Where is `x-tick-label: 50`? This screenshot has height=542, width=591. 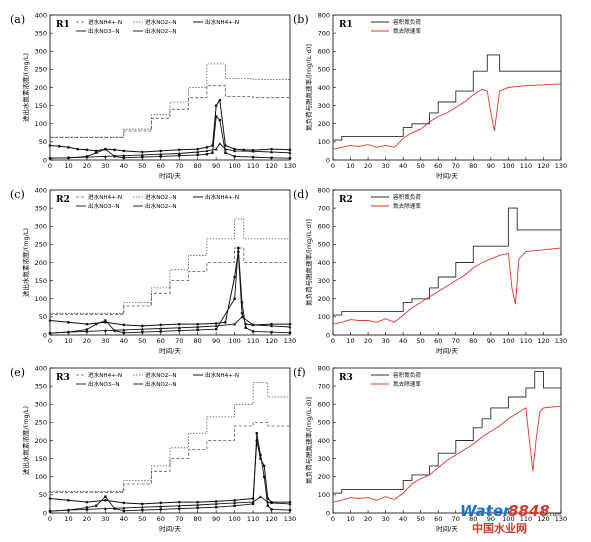 x-tick-label: 50 is located at coordinates (421, 166).